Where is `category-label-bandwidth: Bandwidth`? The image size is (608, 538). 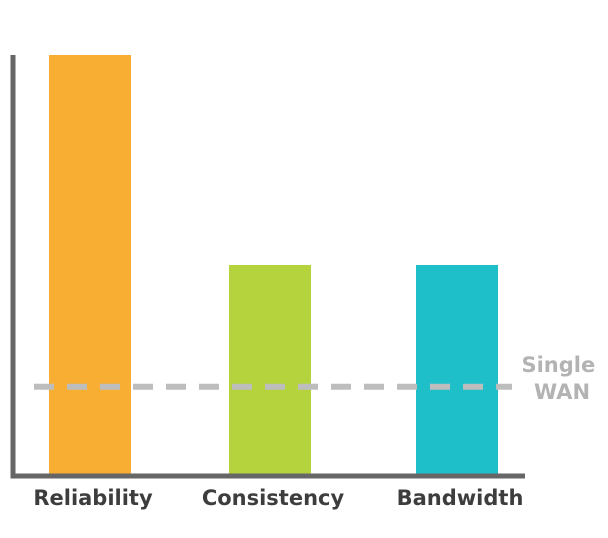
category-label-bandwidth: Bandwidth is located at coordinates (460, 498).